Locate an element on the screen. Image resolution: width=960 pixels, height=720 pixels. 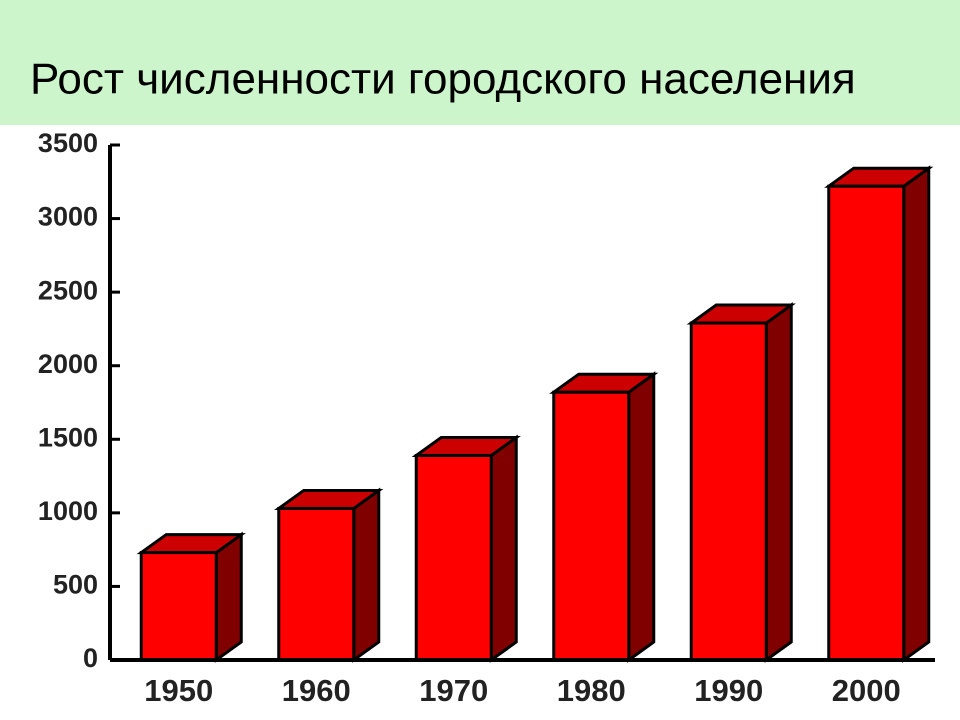
x-tick-label: 1960 is located at coordinates (316, 690).